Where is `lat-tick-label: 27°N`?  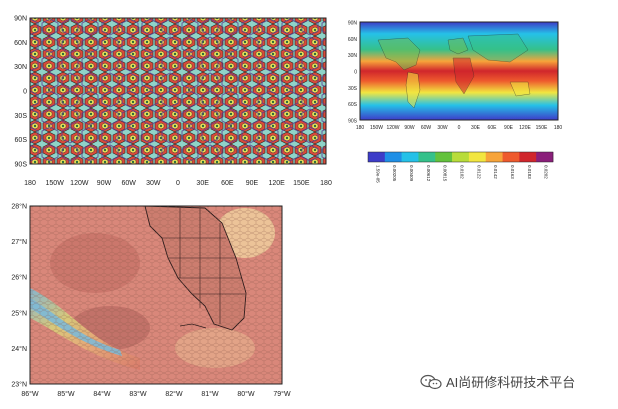 lat-tick-label: 27°N is located at coordinates (19, 242).